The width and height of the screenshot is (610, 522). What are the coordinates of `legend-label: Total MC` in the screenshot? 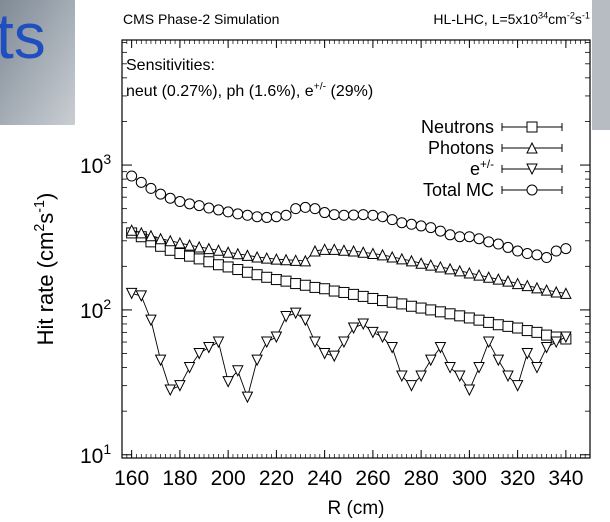 It's located at (458, 190).